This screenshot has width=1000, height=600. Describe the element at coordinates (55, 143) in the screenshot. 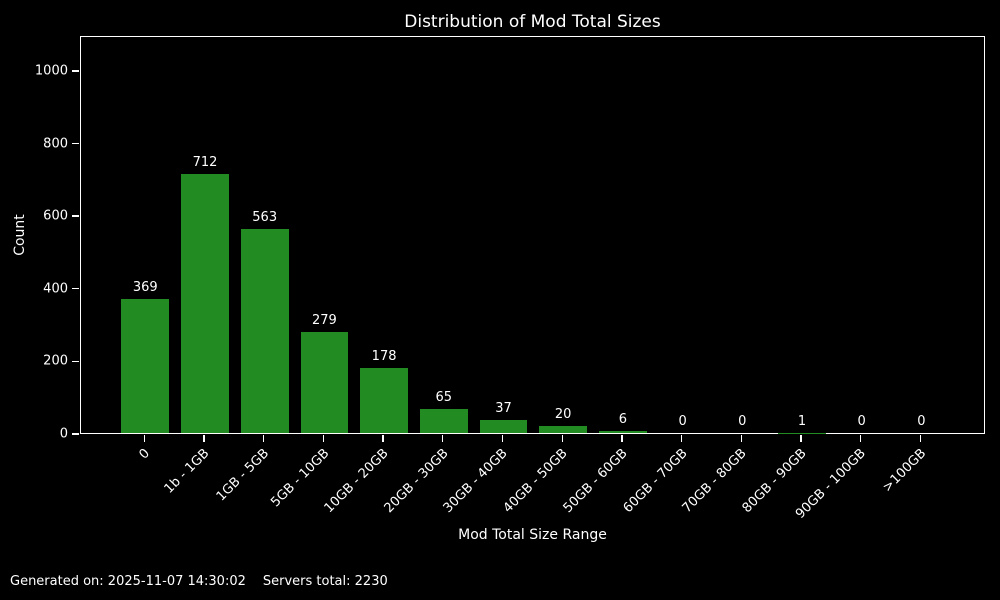

I see `y-tick-label: 800` at that location.